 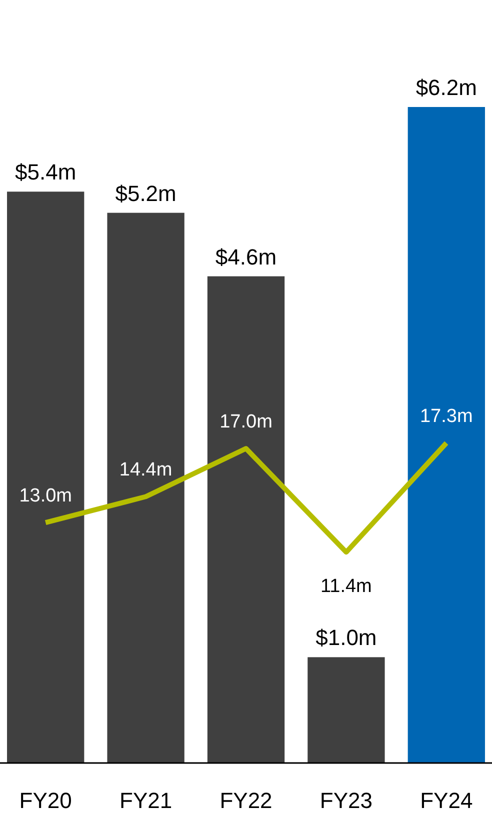 What do you see at coordinates (45, 172) in the screenshot?
I see `data-label: $5.4m` at bounding box center [45, 172].